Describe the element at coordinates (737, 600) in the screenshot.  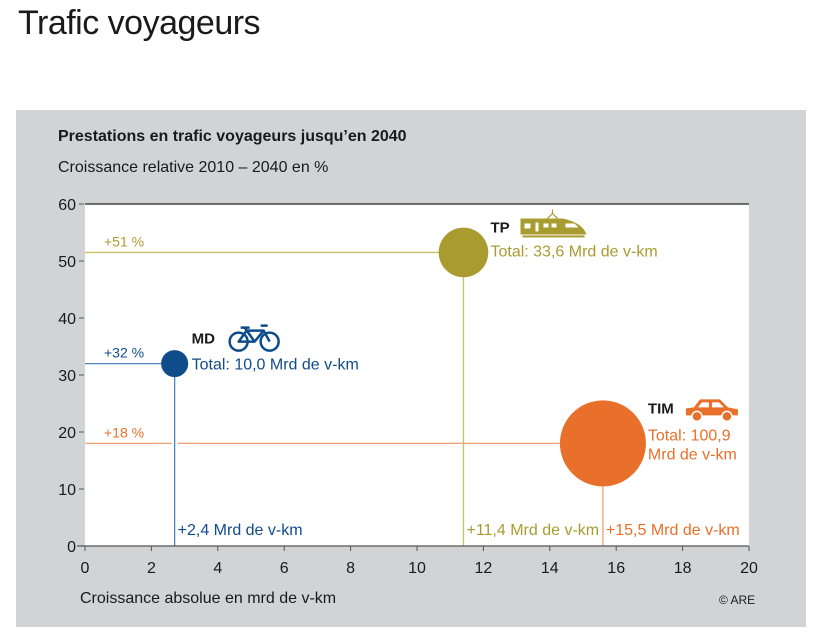
I see `credit: © ARE` at that location.